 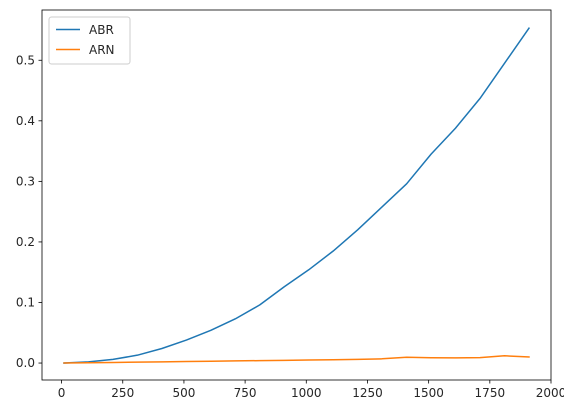 What do you see at coordinates (428, 393) in the screenshot?
I see `x-tick-label: 1500` at bounding box center [428, 393].